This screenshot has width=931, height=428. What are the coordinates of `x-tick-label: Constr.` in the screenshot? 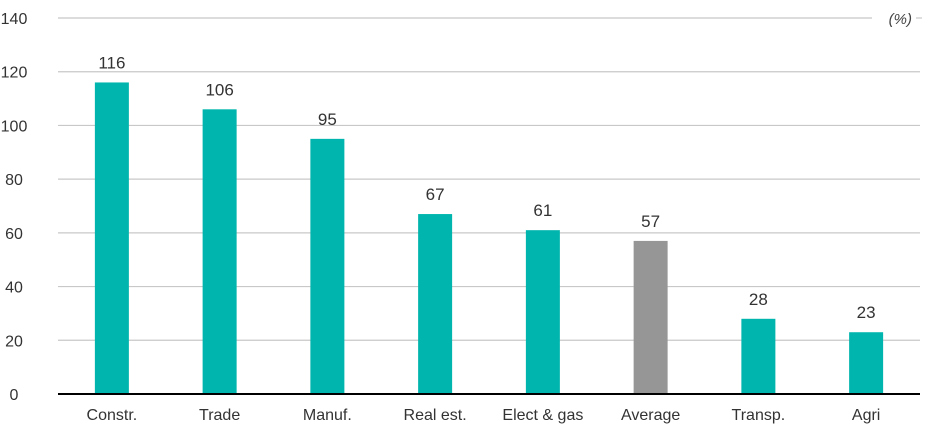 It's located at (112, 415).